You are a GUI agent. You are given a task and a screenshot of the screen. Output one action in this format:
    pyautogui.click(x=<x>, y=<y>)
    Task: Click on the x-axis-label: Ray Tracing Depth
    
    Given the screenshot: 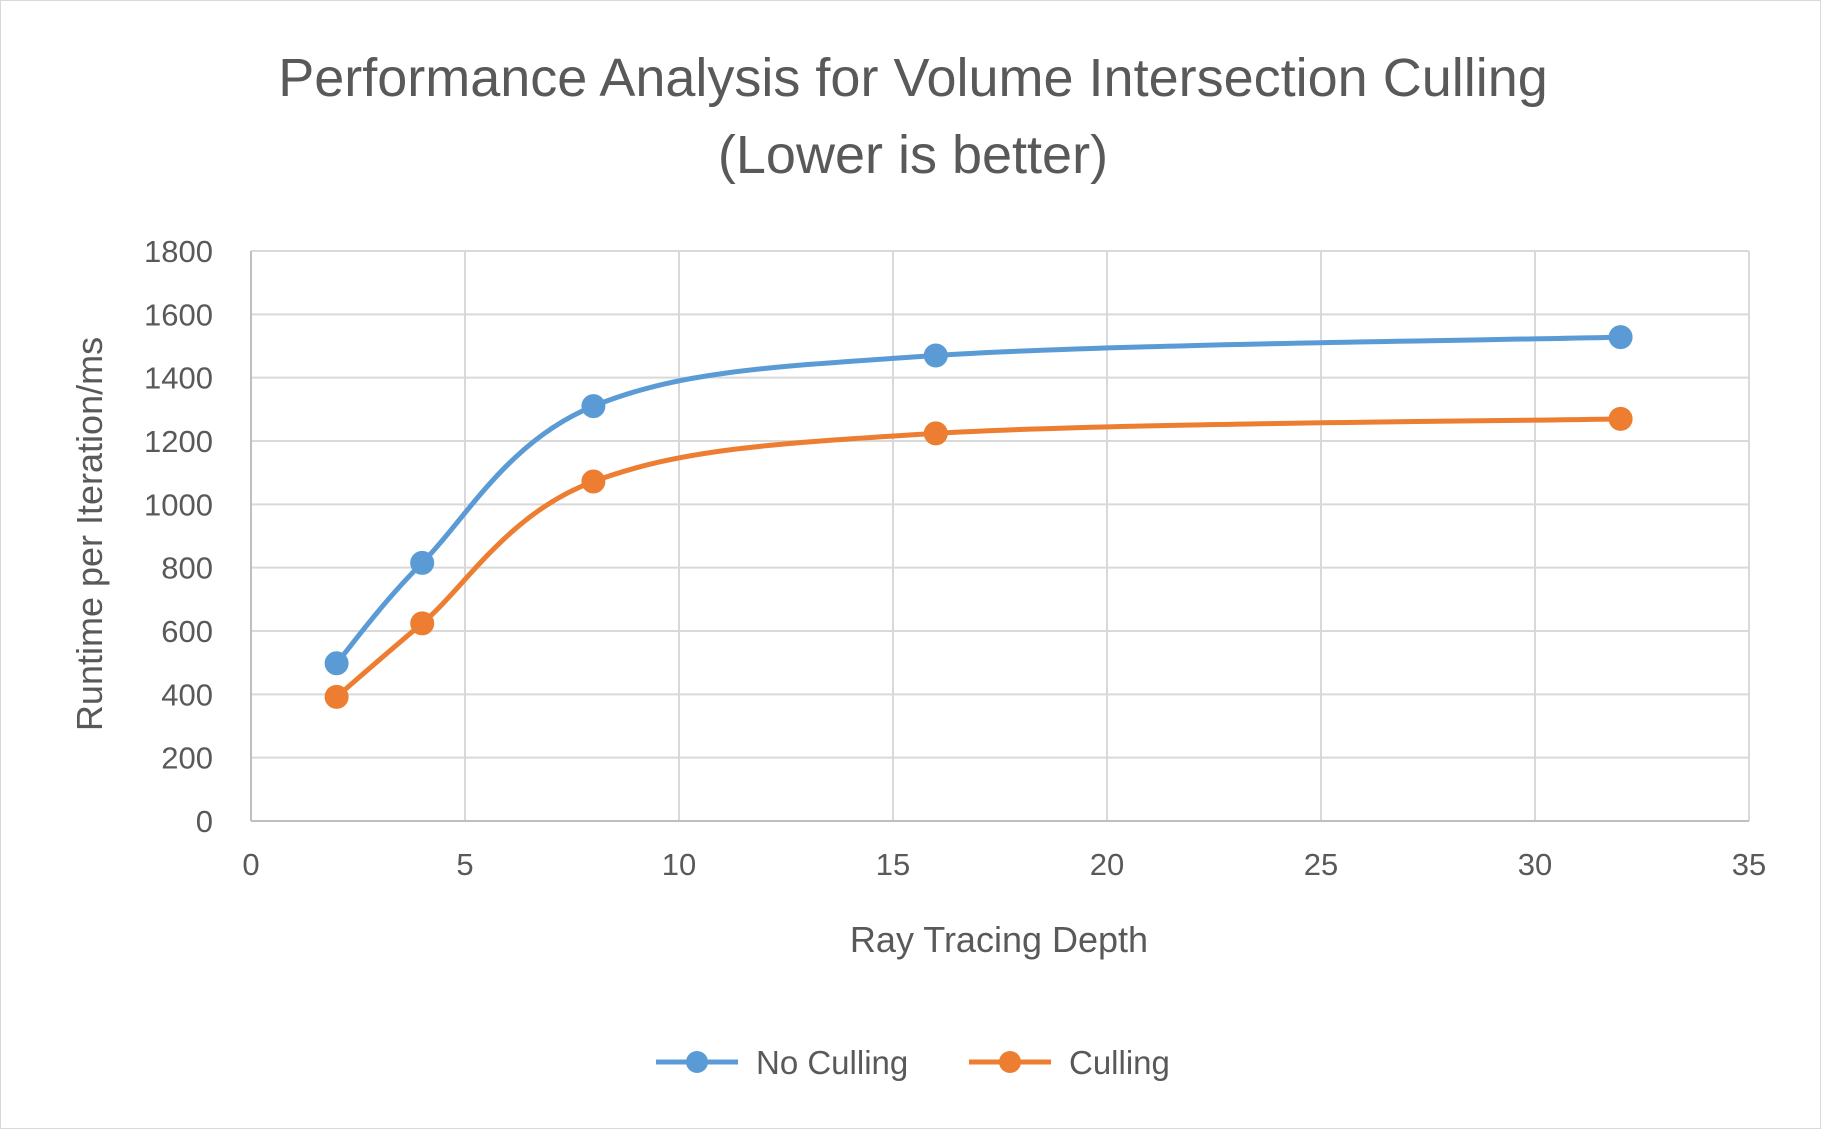 What is the action you would take?
    pyautogui.click(x=999, y=939)
    